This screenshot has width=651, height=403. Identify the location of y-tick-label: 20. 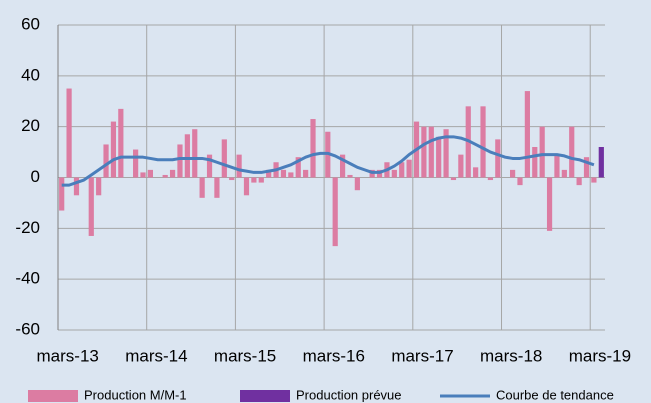
(30, 125).